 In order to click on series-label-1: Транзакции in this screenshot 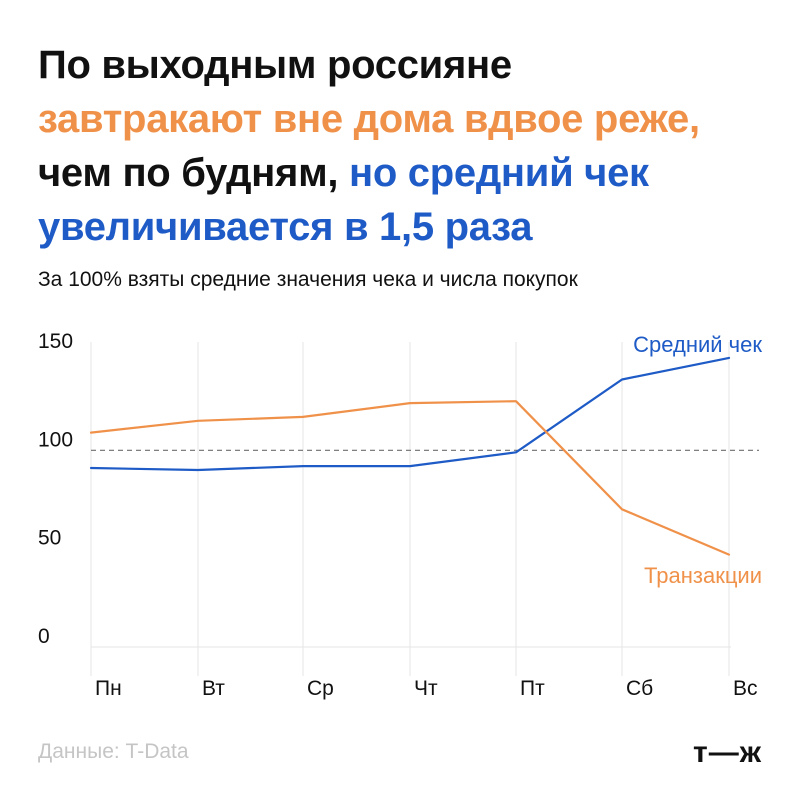, I will do `click(703, 575)`.